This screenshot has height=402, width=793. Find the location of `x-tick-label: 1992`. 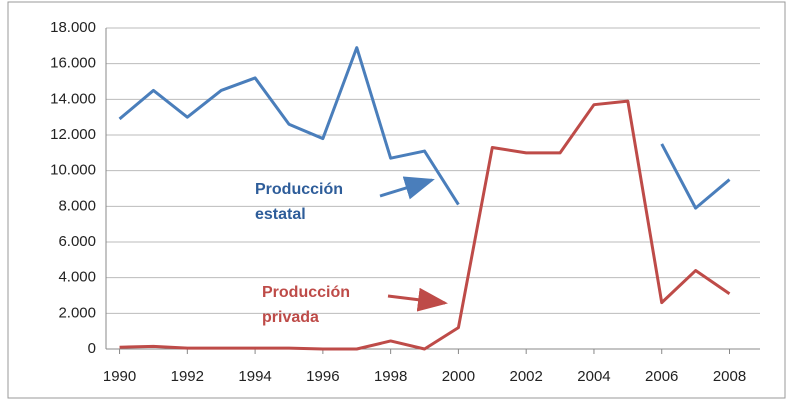

x-tick-label: 1992 is located at coordinates (187, 376).